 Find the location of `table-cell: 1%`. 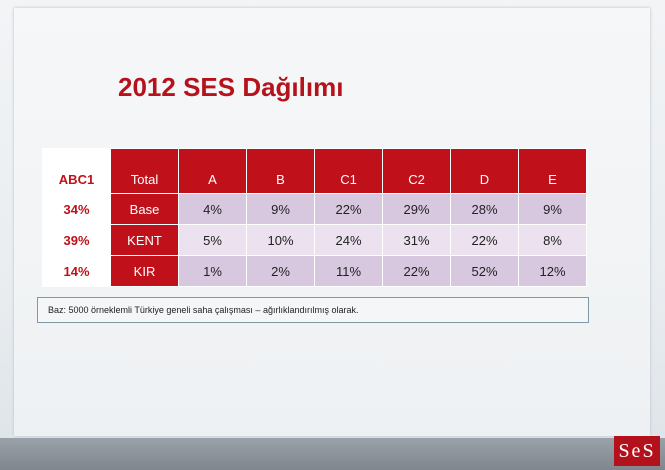

table-cell: 1% is located at coordinates (212, 271).